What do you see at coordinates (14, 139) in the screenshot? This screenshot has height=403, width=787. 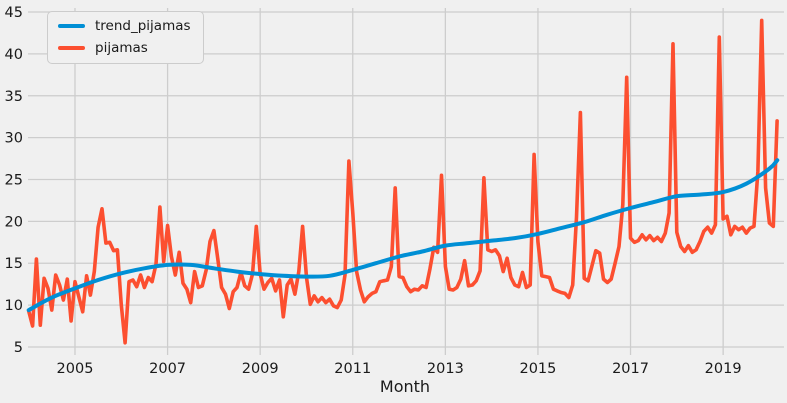 I see `y-tick-label: 30` at bounding box center [14, 139].